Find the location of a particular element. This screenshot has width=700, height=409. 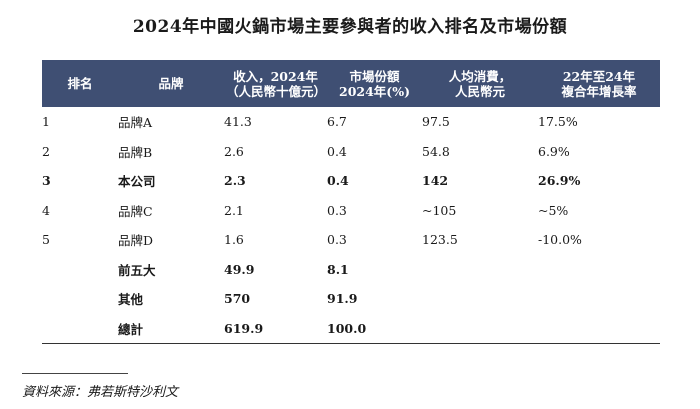

header-revenue-line2: （人民幣十億元） is located at coordinates (276, 91).